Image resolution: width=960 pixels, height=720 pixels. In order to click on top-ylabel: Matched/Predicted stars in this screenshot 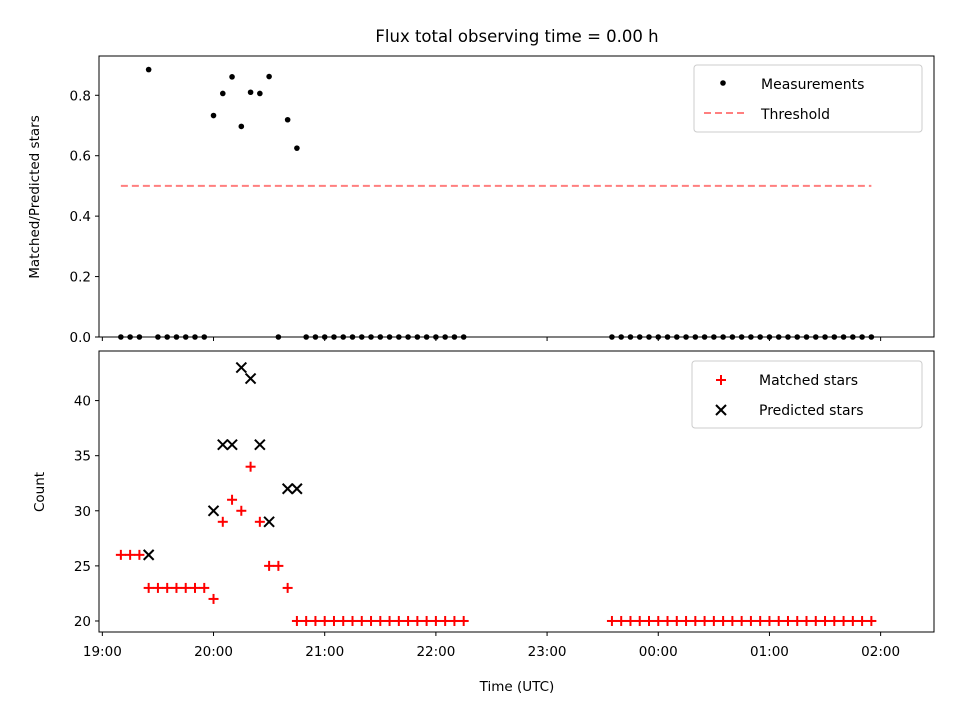, I will do `click(35, 196)`.